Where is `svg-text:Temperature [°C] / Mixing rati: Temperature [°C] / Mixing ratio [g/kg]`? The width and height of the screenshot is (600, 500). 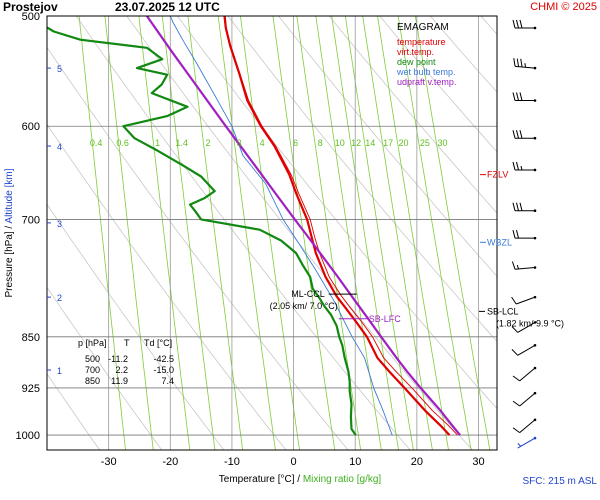 svg-text:Temperature [°C] / Mixing rati: Temperature [°C] / Mixing ratio [g/kg] is located at coordinates (300, 479).